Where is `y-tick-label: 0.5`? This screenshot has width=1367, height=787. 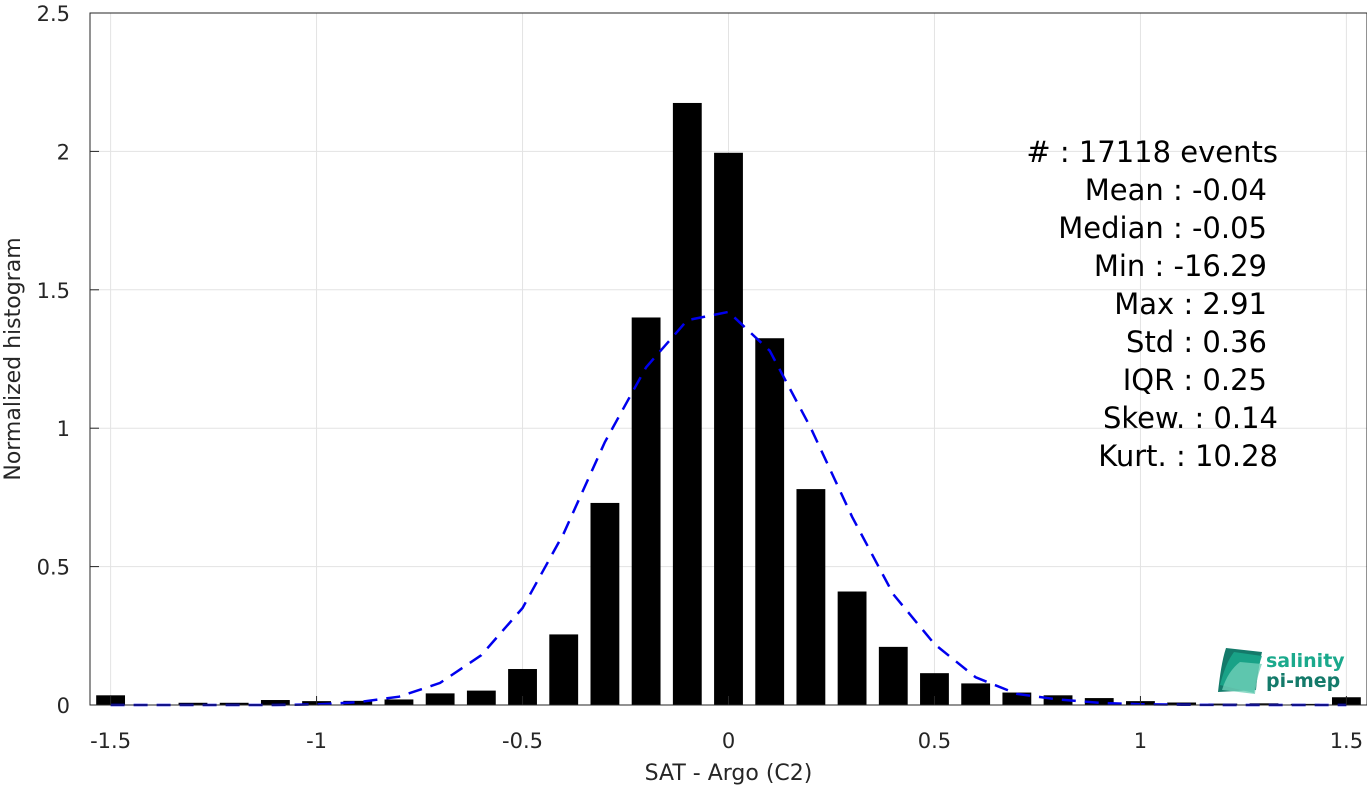
y-tick-label: 0.5 is located at coordinates (53, 568).